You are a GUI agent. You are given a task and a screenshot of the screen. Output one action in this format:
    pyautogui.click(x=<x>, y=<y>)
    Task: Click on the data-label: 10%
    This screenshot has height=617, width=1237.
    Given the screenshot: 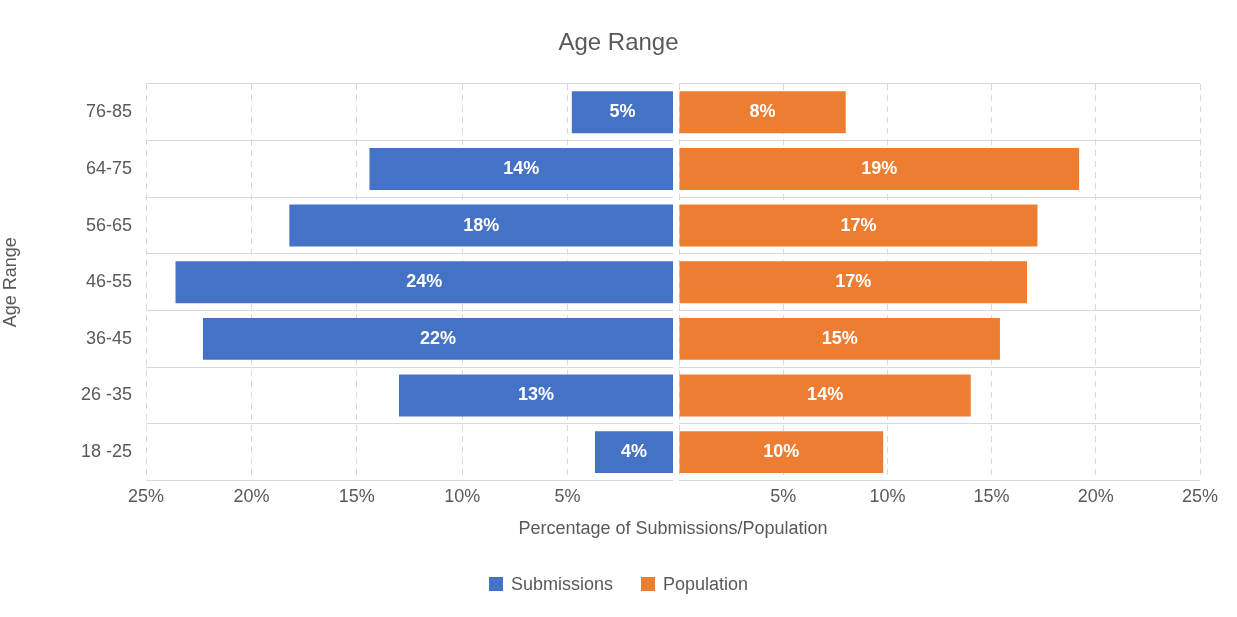 What is the action you would take?
    pyautogui.click(x=781, y=451)
    